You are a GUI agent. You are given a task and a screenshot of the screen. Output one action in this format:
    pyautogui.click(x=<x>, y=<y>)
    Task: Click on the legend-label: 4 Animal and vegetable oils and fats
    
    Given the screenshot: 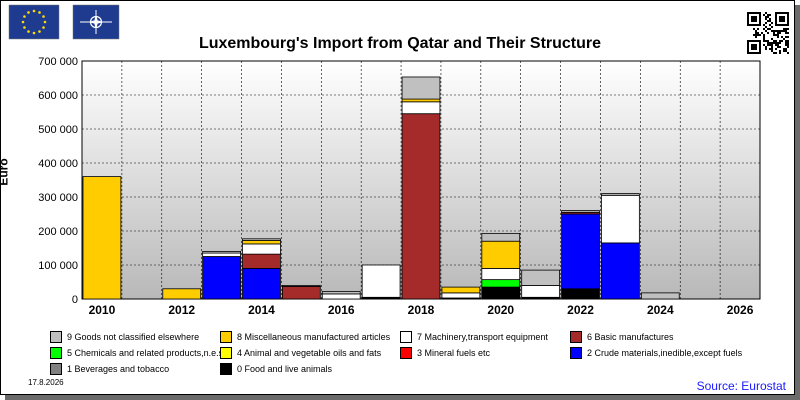 What is the action you would take?
    pyautogui.click(x=309, y=353)
    